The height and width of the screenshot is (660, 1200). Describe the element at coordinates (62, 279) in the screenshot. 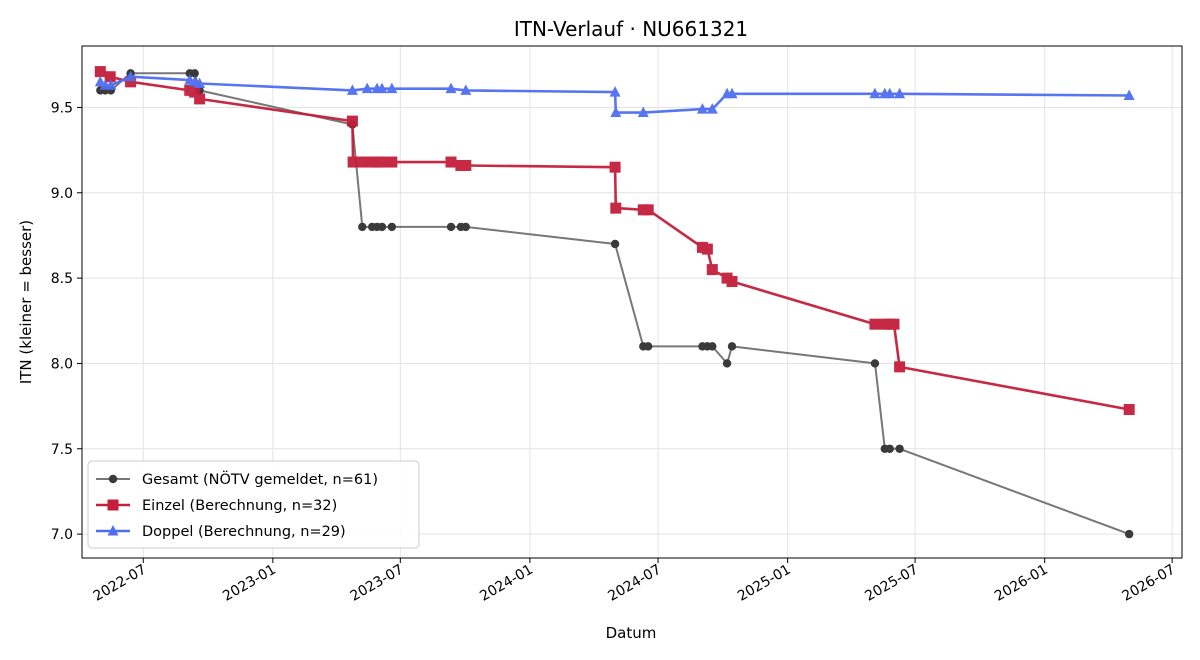

I see `y-tick-label: 8.5` at that location.